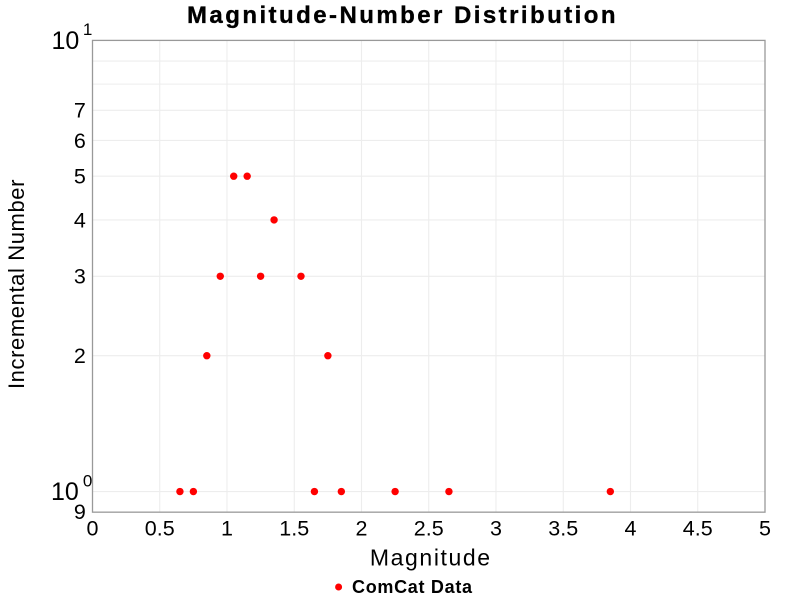 The image size is (800, 600). What do you see at coordinates (16, 284) in the screenshot?
I see `svg-text: Incremental Number` at bounding box center [16, 284].